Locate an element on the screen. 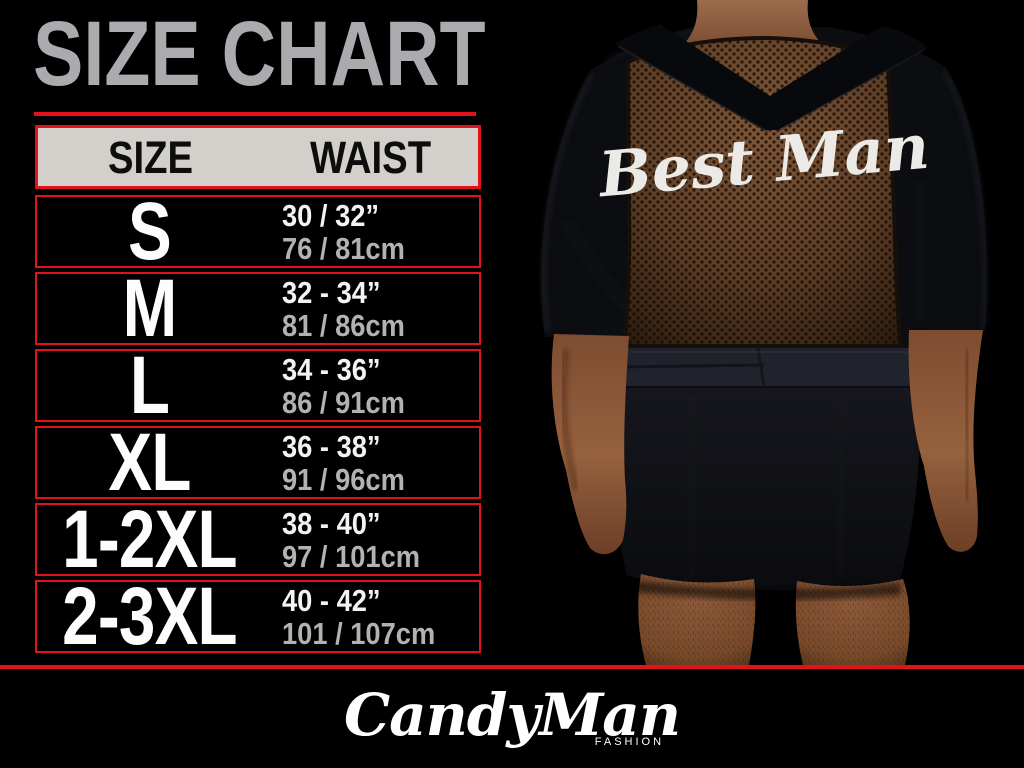 The width and height of the screenshot is (1024, 768). size-label: 2-3XL is located at coordinates (149, 616).